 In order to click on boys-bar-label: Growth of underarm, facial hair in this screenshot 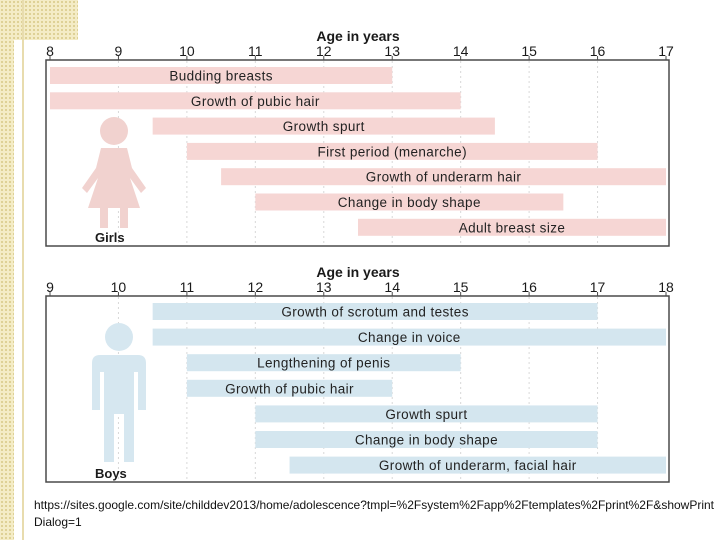, I will do `click(478, 465)`.